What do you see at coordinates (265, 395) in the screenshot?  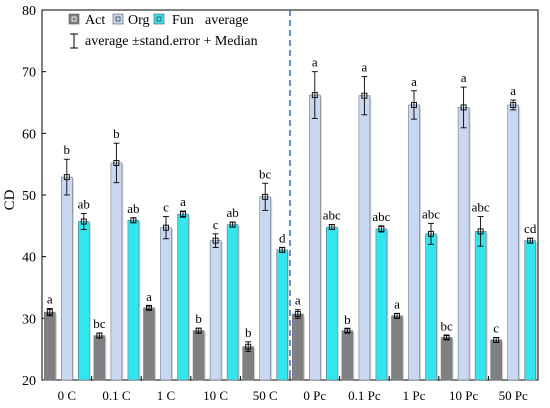 I see `x-tick-label: 50 C` at bounding box center [265, 395].